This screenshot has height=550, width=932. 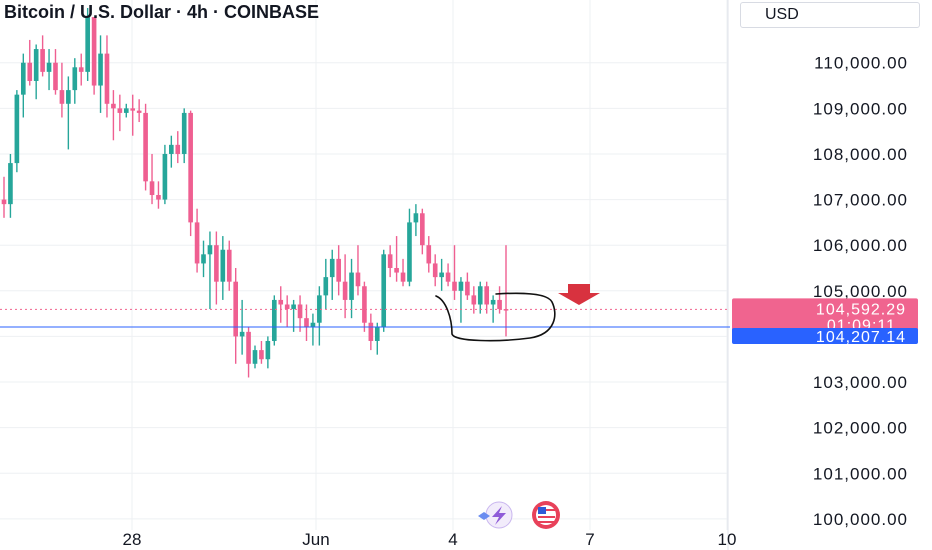 I want to click on y-tick-label: 105,000.00, so click(x=860, y=291).